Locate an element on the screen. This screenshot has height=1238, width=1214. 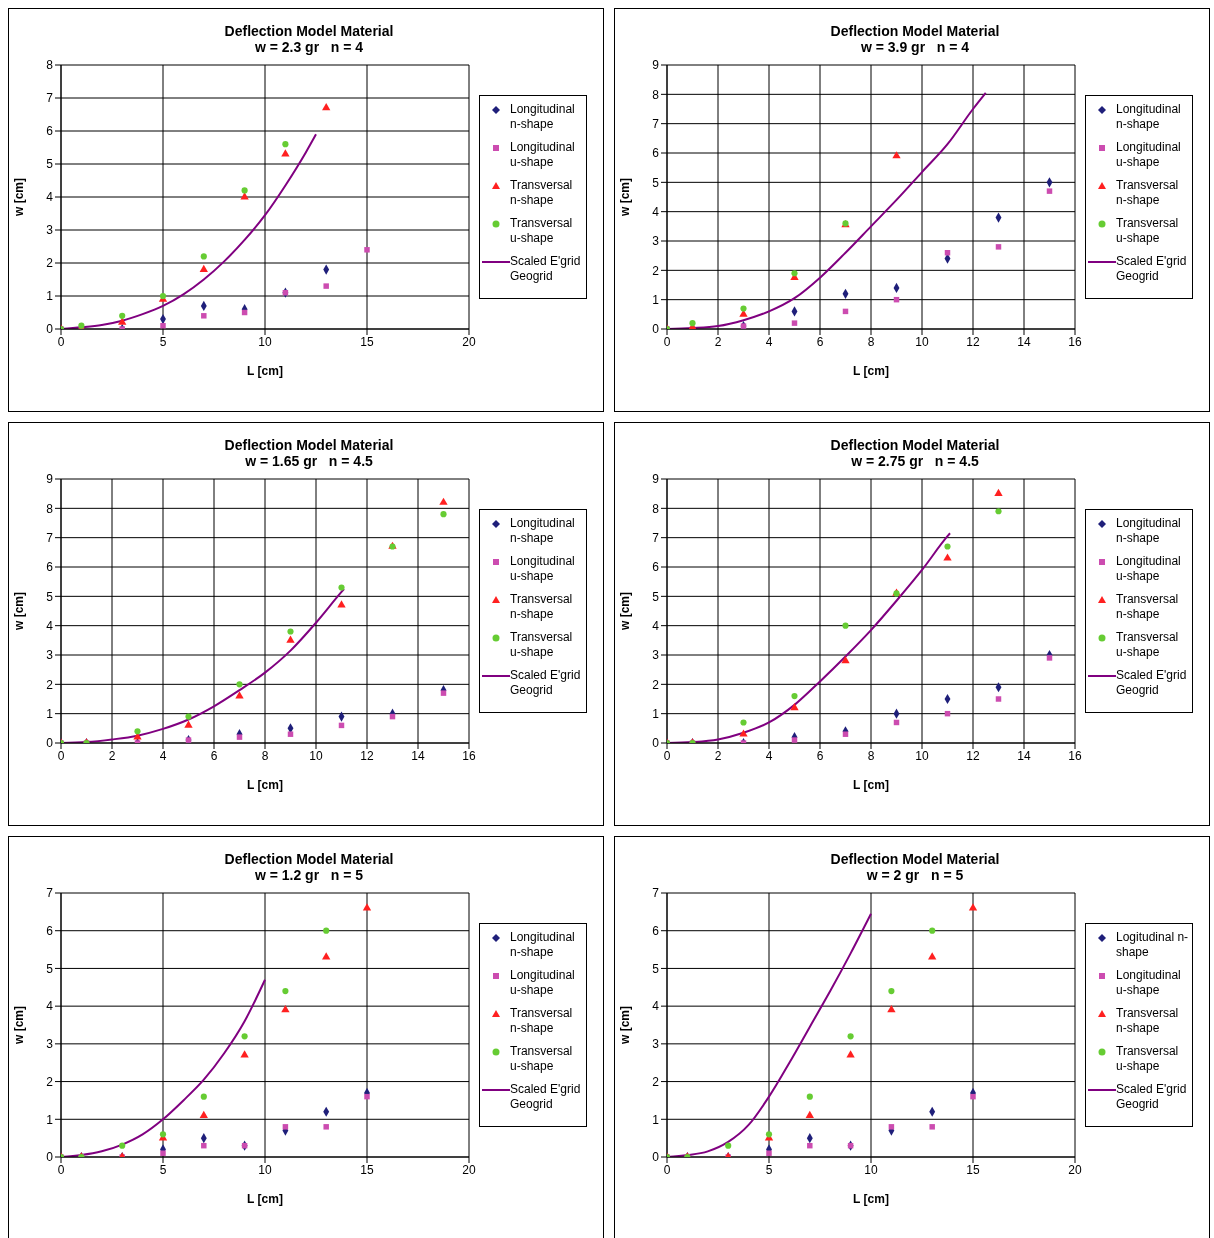
chart-subtitle: w = 2 gr n = 5 is located at coordinates (915, 875).